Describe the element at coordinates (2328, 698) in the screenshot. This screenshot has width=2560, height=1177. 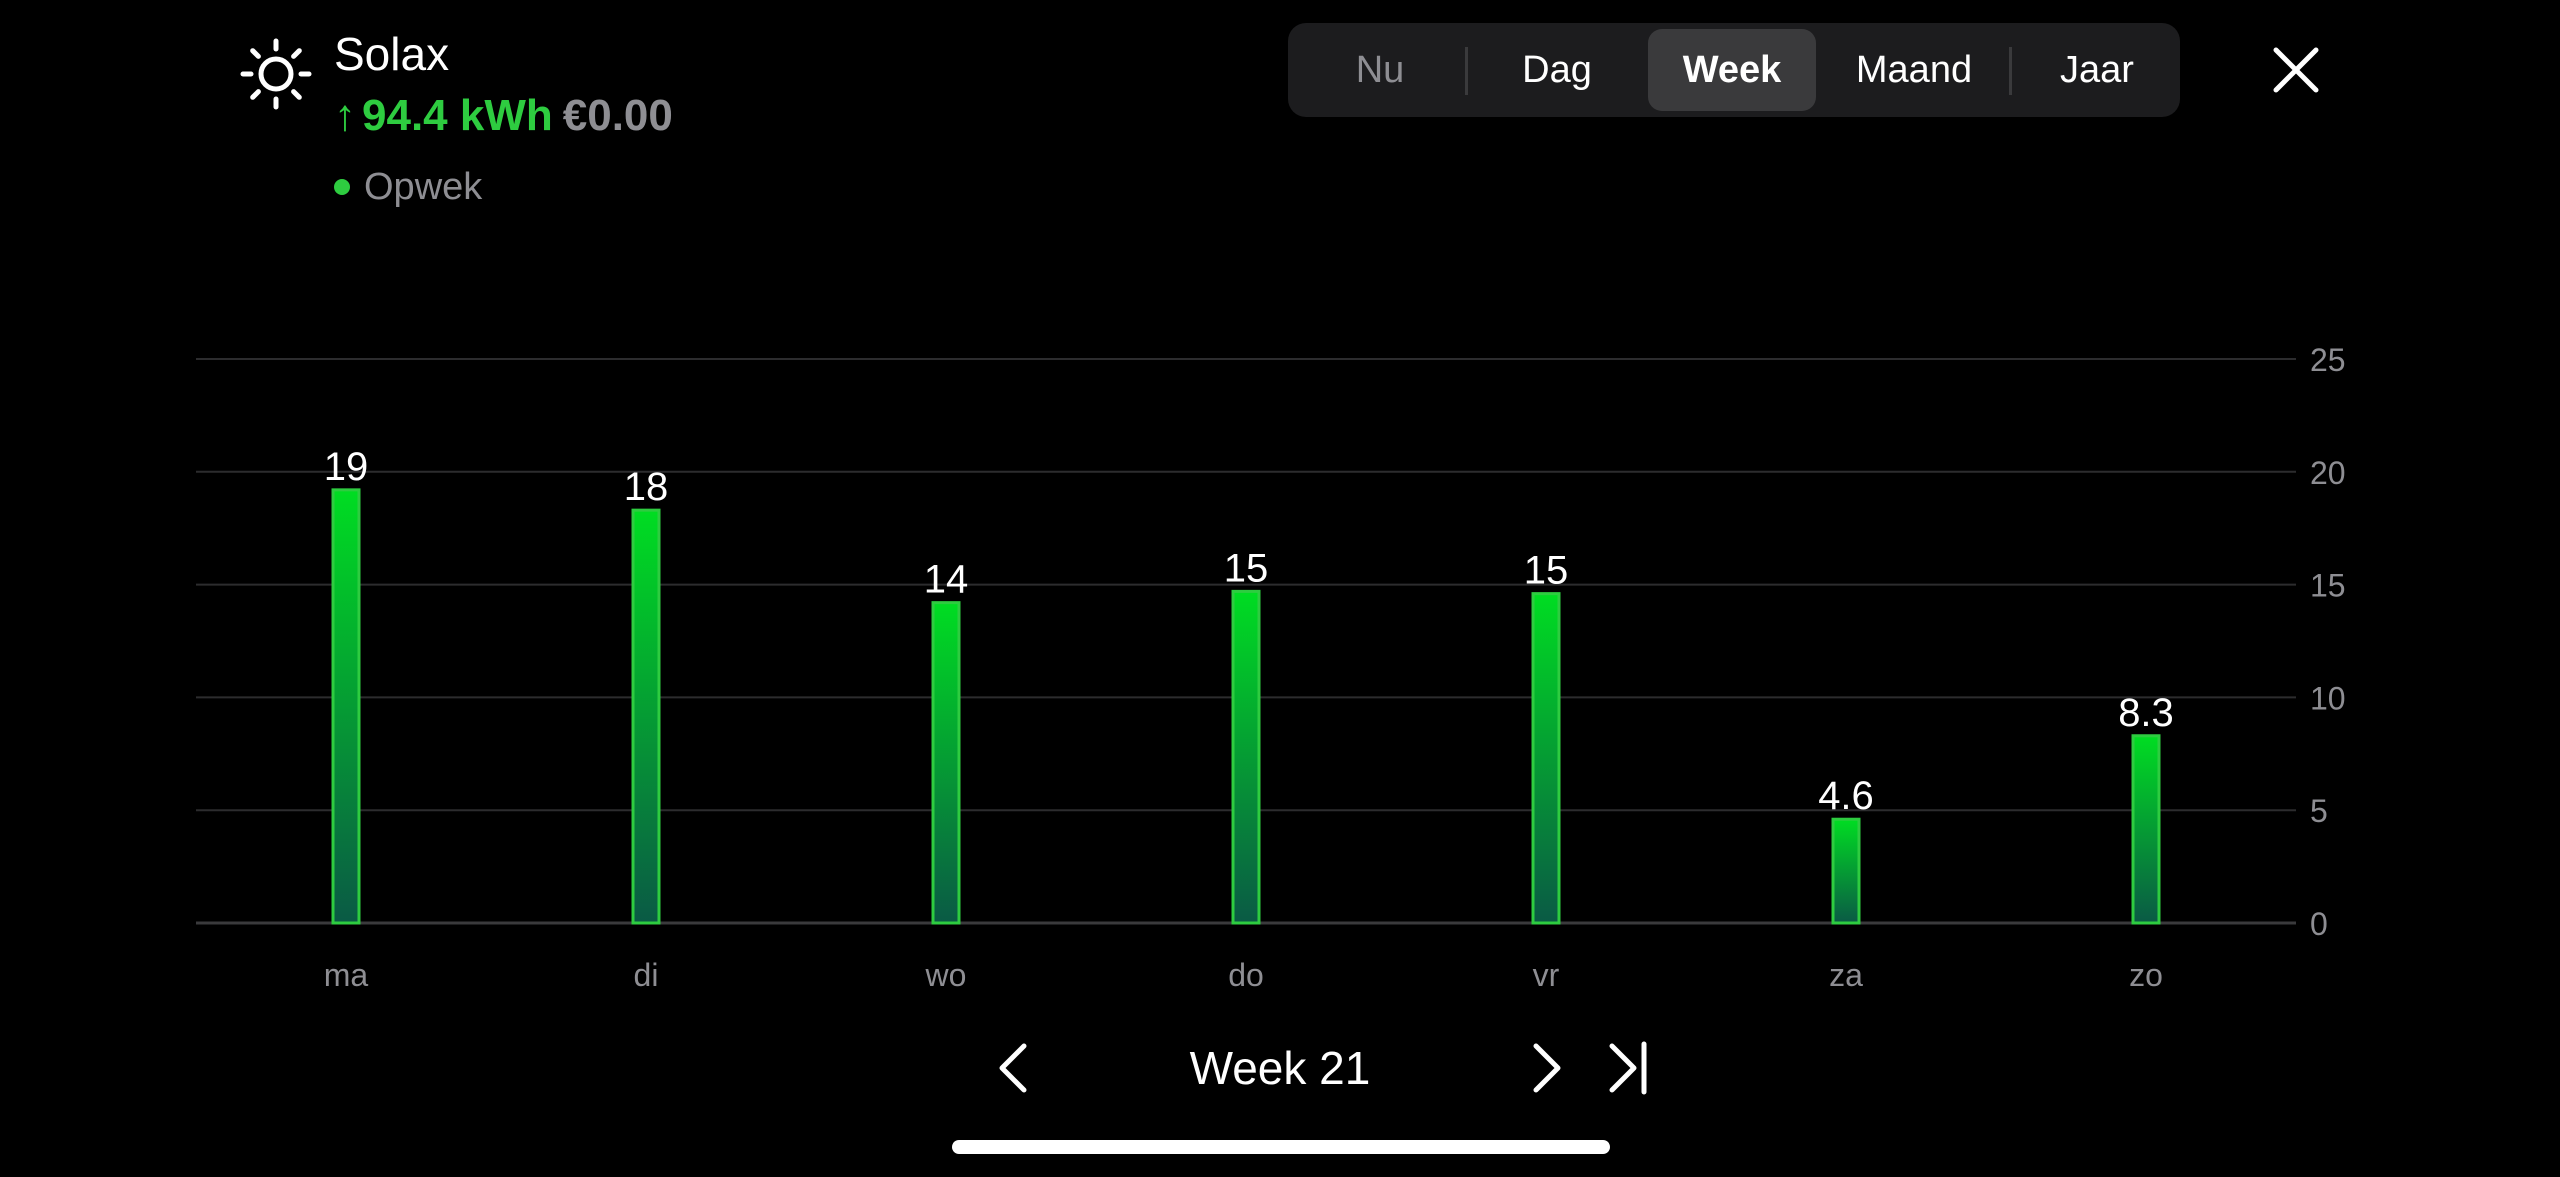
I see `y-tick-label: 10` at that location.